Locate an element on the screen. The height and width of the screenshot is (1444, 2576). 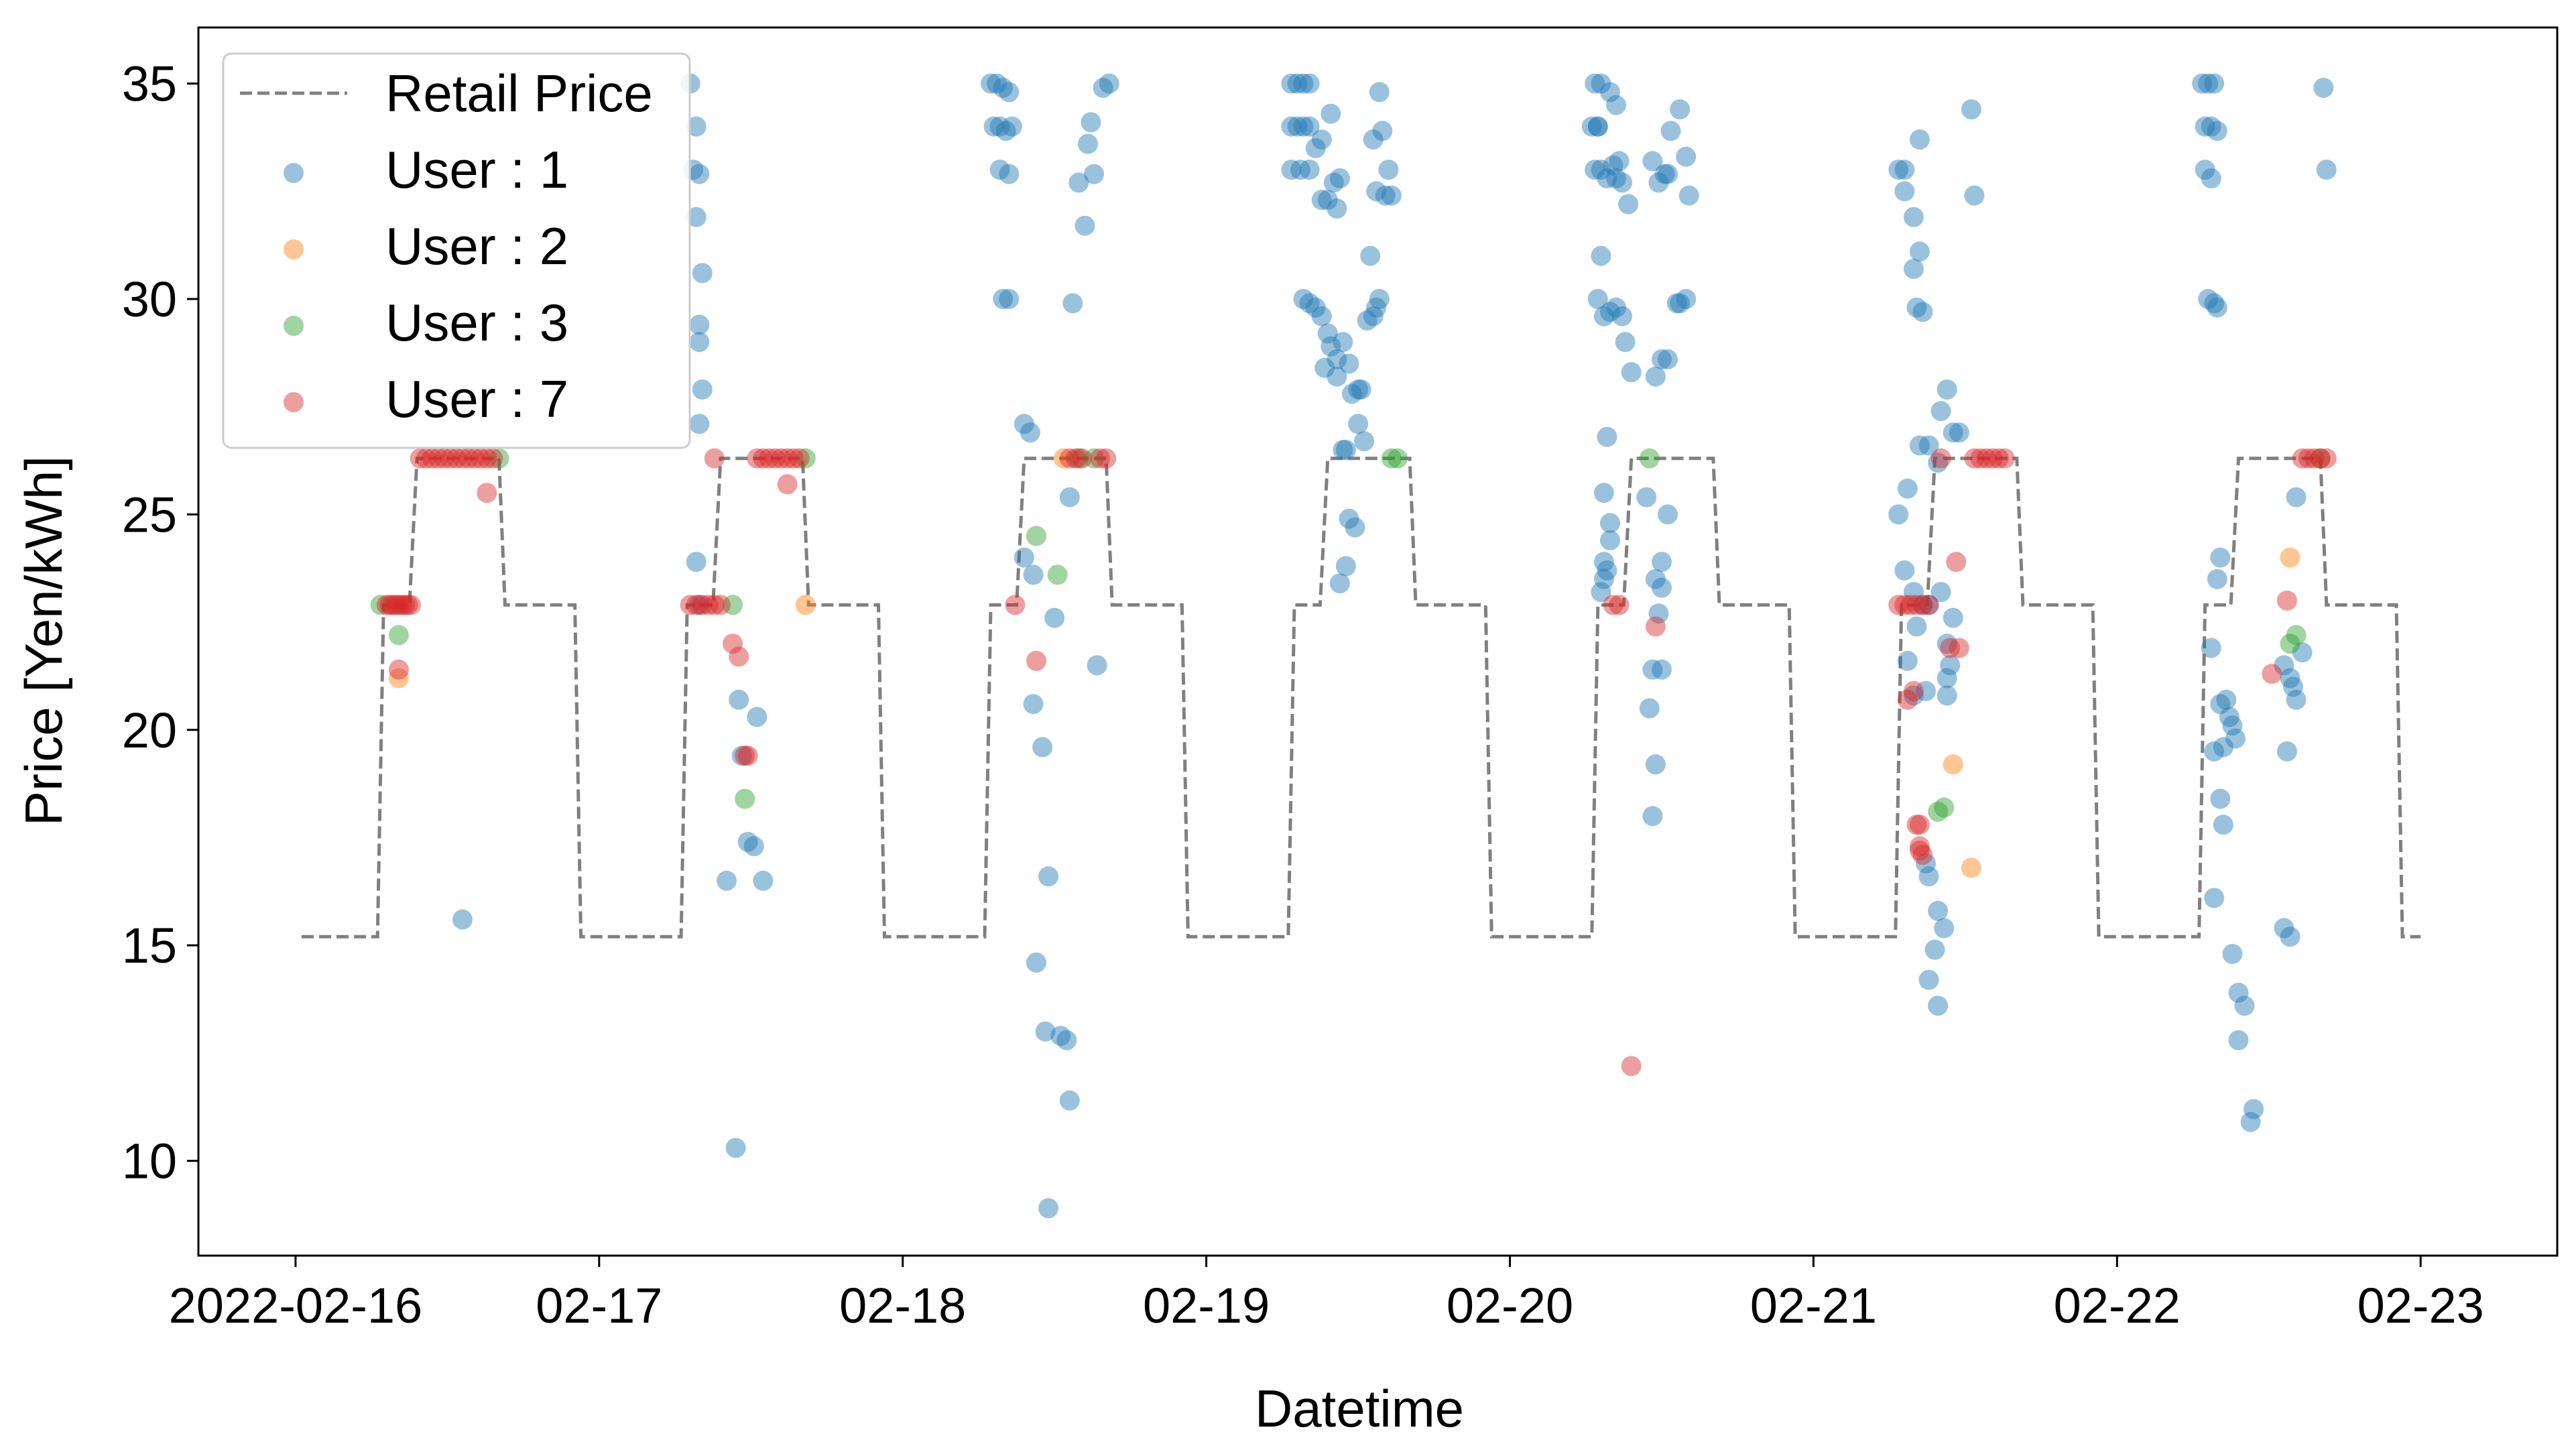
legend-user-1-label: User : 1 is located at coordinates (476, 170).